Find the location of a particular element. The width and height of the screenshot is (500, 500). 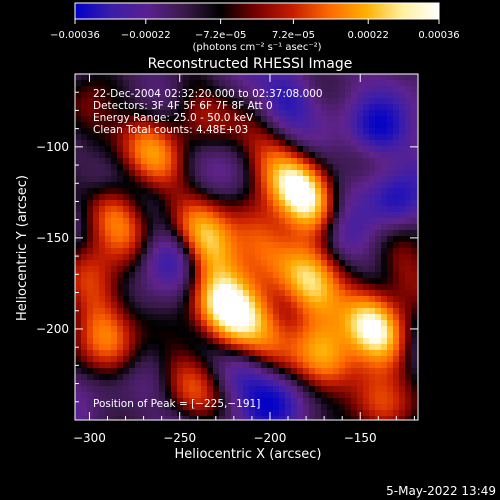

colorbar-tick-label: −0.00022 is located at coordinates (146, 35).